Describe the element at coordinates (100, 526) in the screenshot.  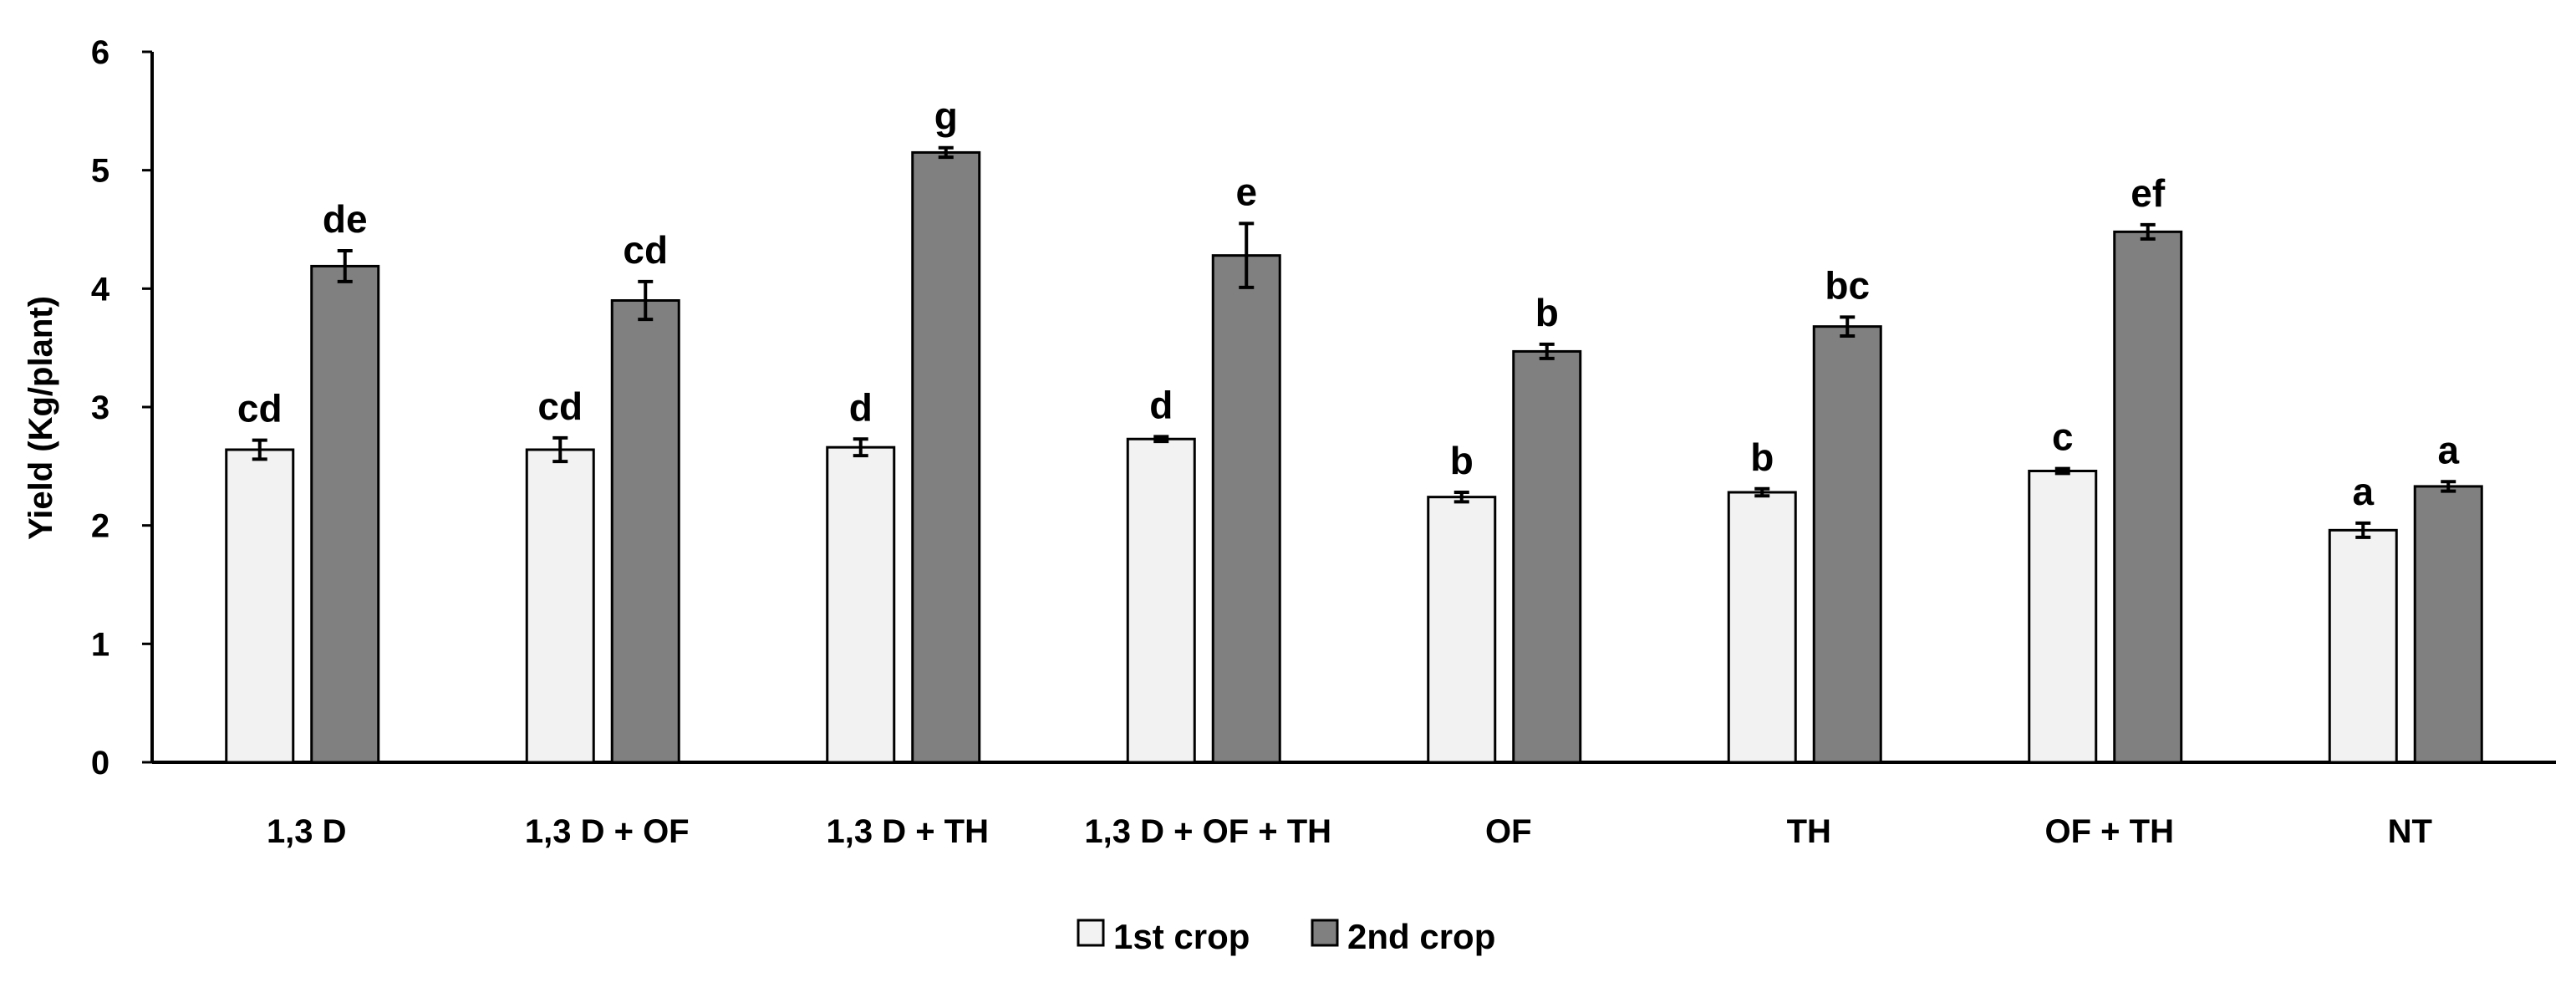
I see `y-tick-label: 2` at that location.